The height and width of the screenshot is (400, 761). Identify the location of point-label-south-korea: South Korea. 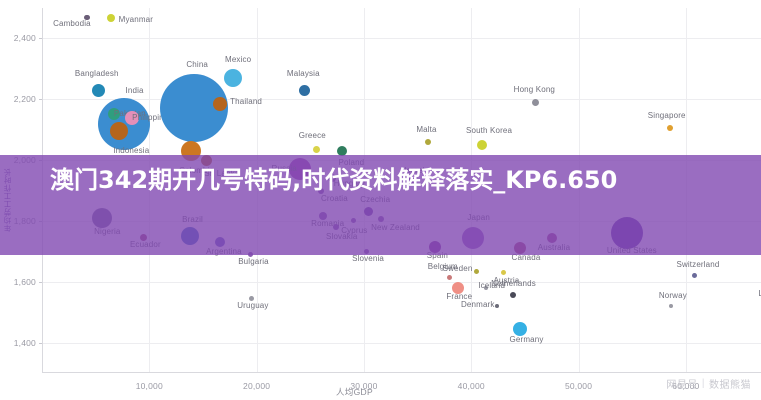
(489, 130).